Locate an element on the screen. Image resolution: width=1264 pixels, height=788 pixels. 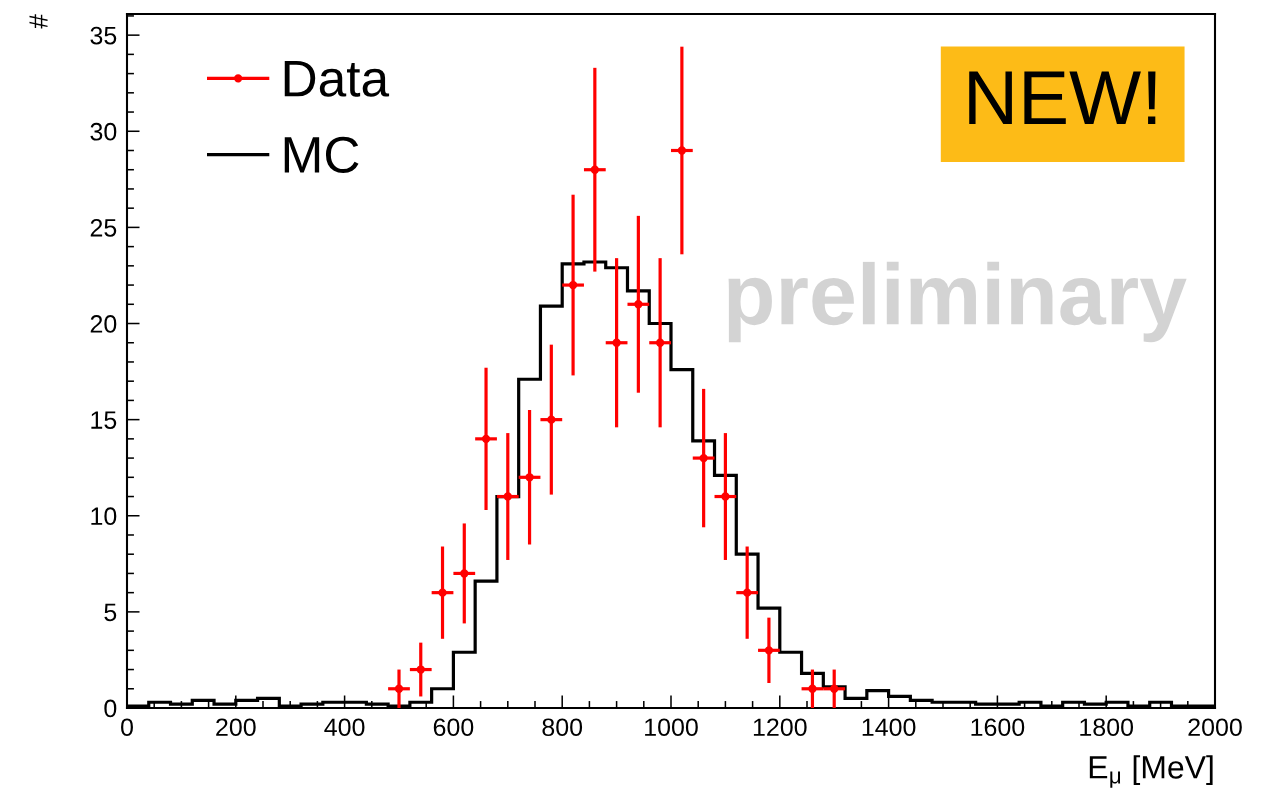
x-tick-label: 1400 is located at coordinates (889, 727).